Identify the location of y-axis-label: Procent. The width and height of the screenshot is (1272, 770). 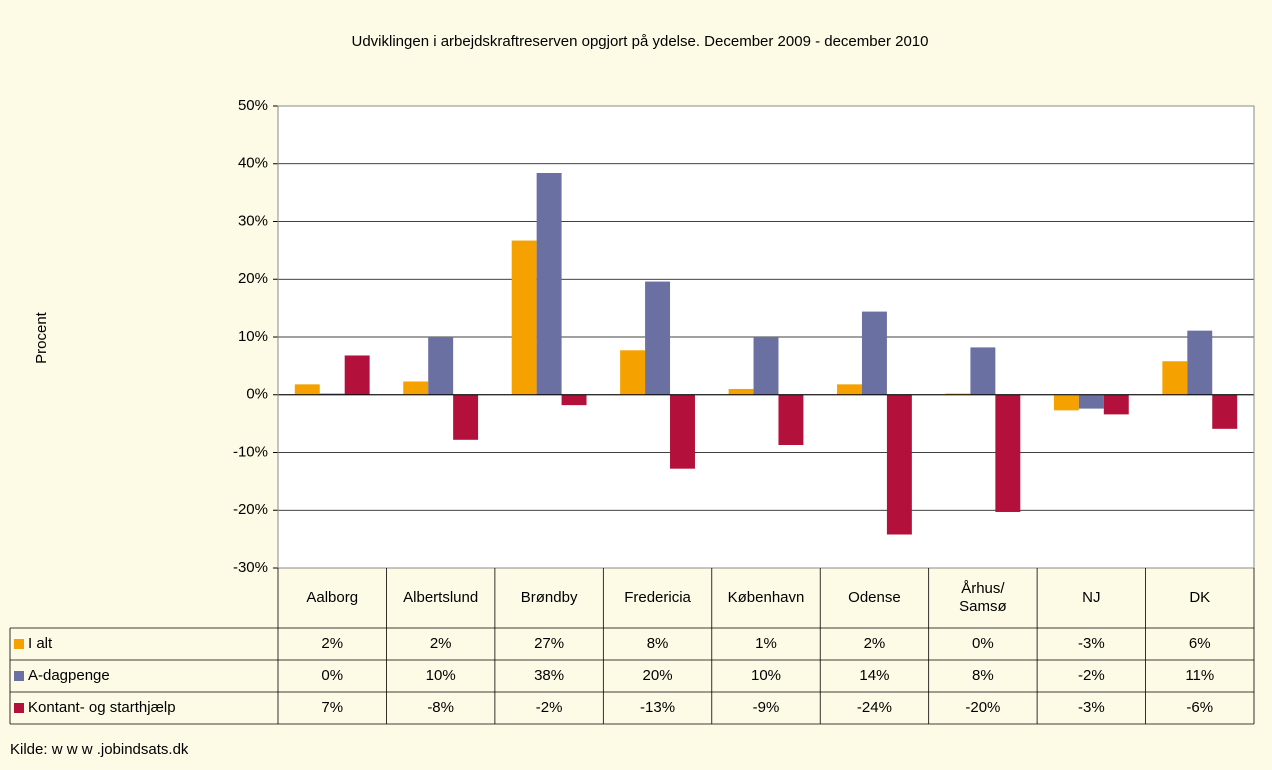
(41, 337).